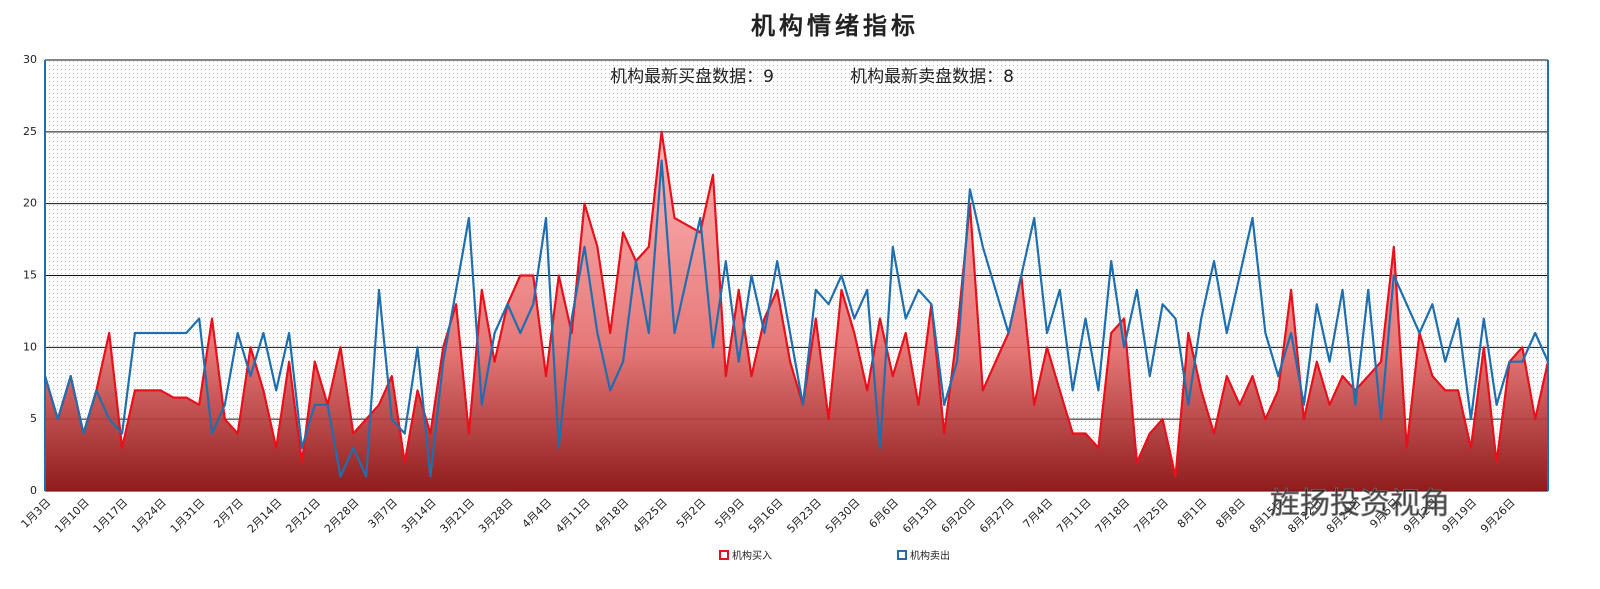 This screenshot has height=589, width=1600. Describe the element at coordinates (303, 516) in the screenshot. I see `x-tick-label: 2月21日` at that location.